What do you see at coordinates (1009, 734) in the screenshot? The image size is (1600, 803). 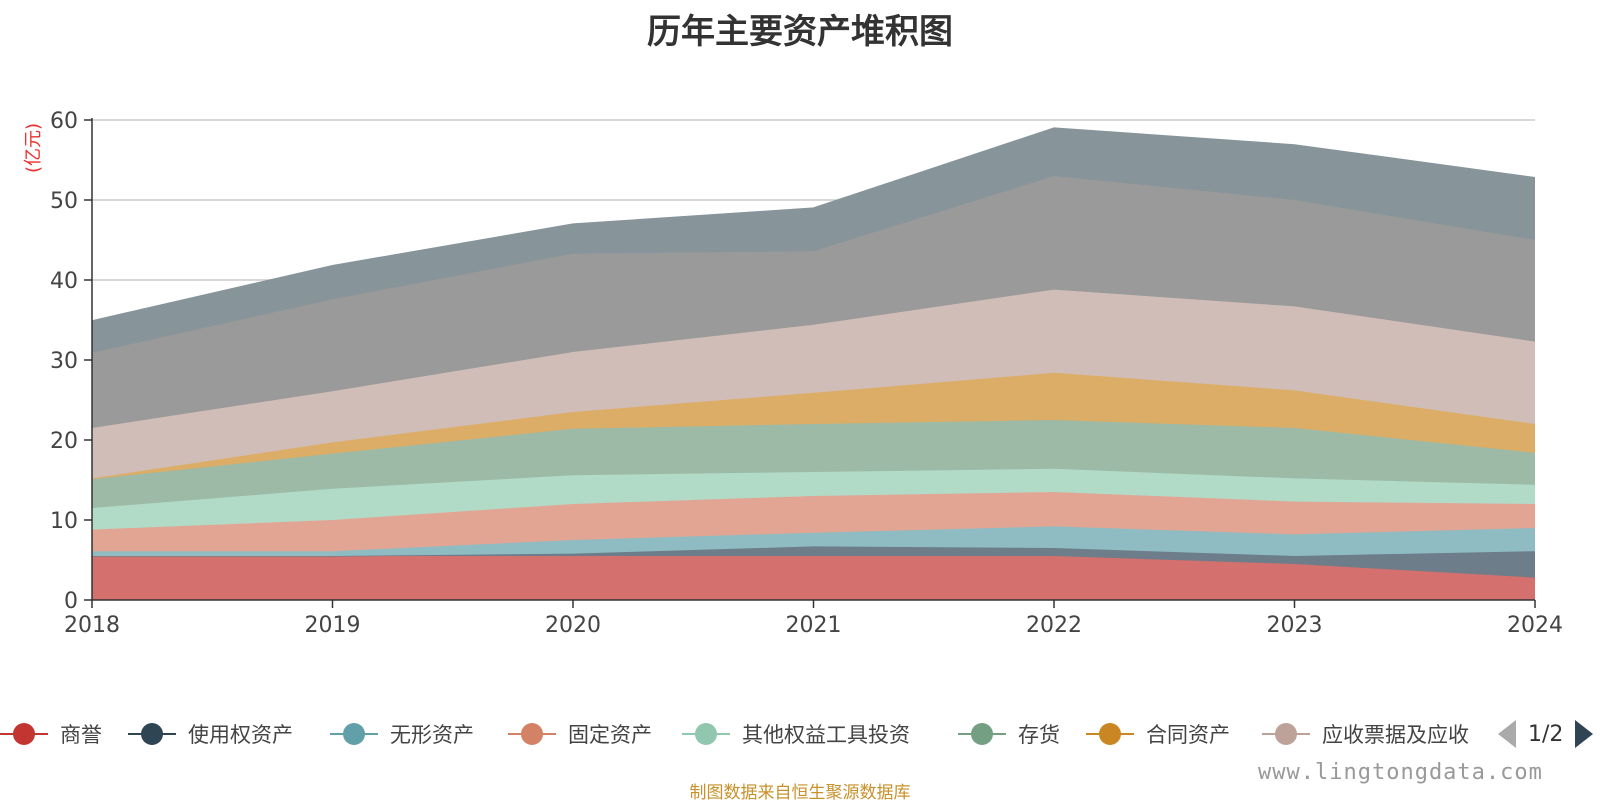 I see `legend-item: 存货` at bounding box center [1009, 734].